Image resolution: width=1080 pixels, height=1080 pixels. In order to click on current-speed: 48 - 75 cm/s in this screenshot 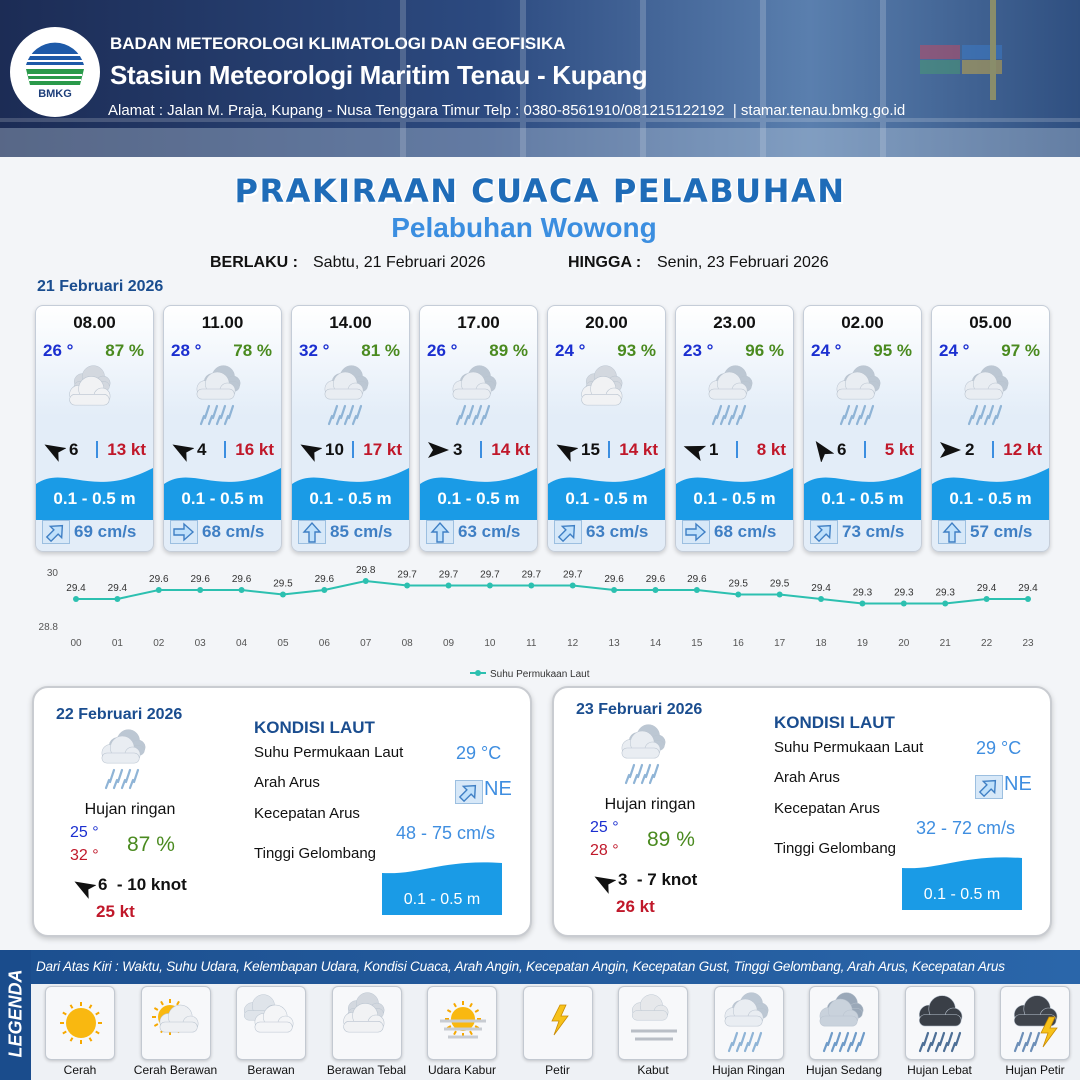, I will do `click(446, 833)`.